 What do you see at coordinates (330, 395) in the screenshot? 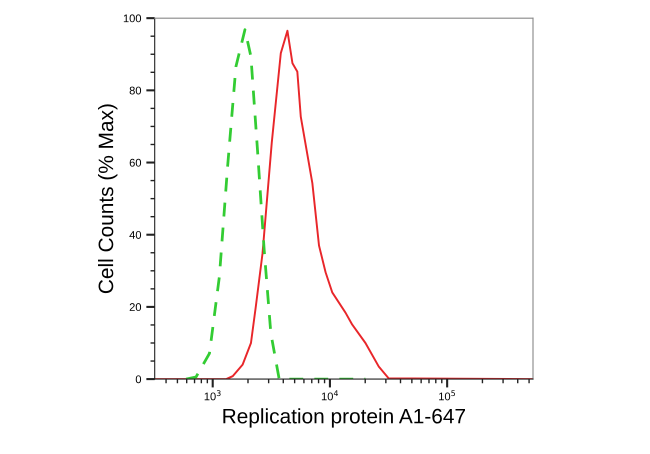
I see `x-tick-label: 10$^{4}$` at bounding box center [330, 395].